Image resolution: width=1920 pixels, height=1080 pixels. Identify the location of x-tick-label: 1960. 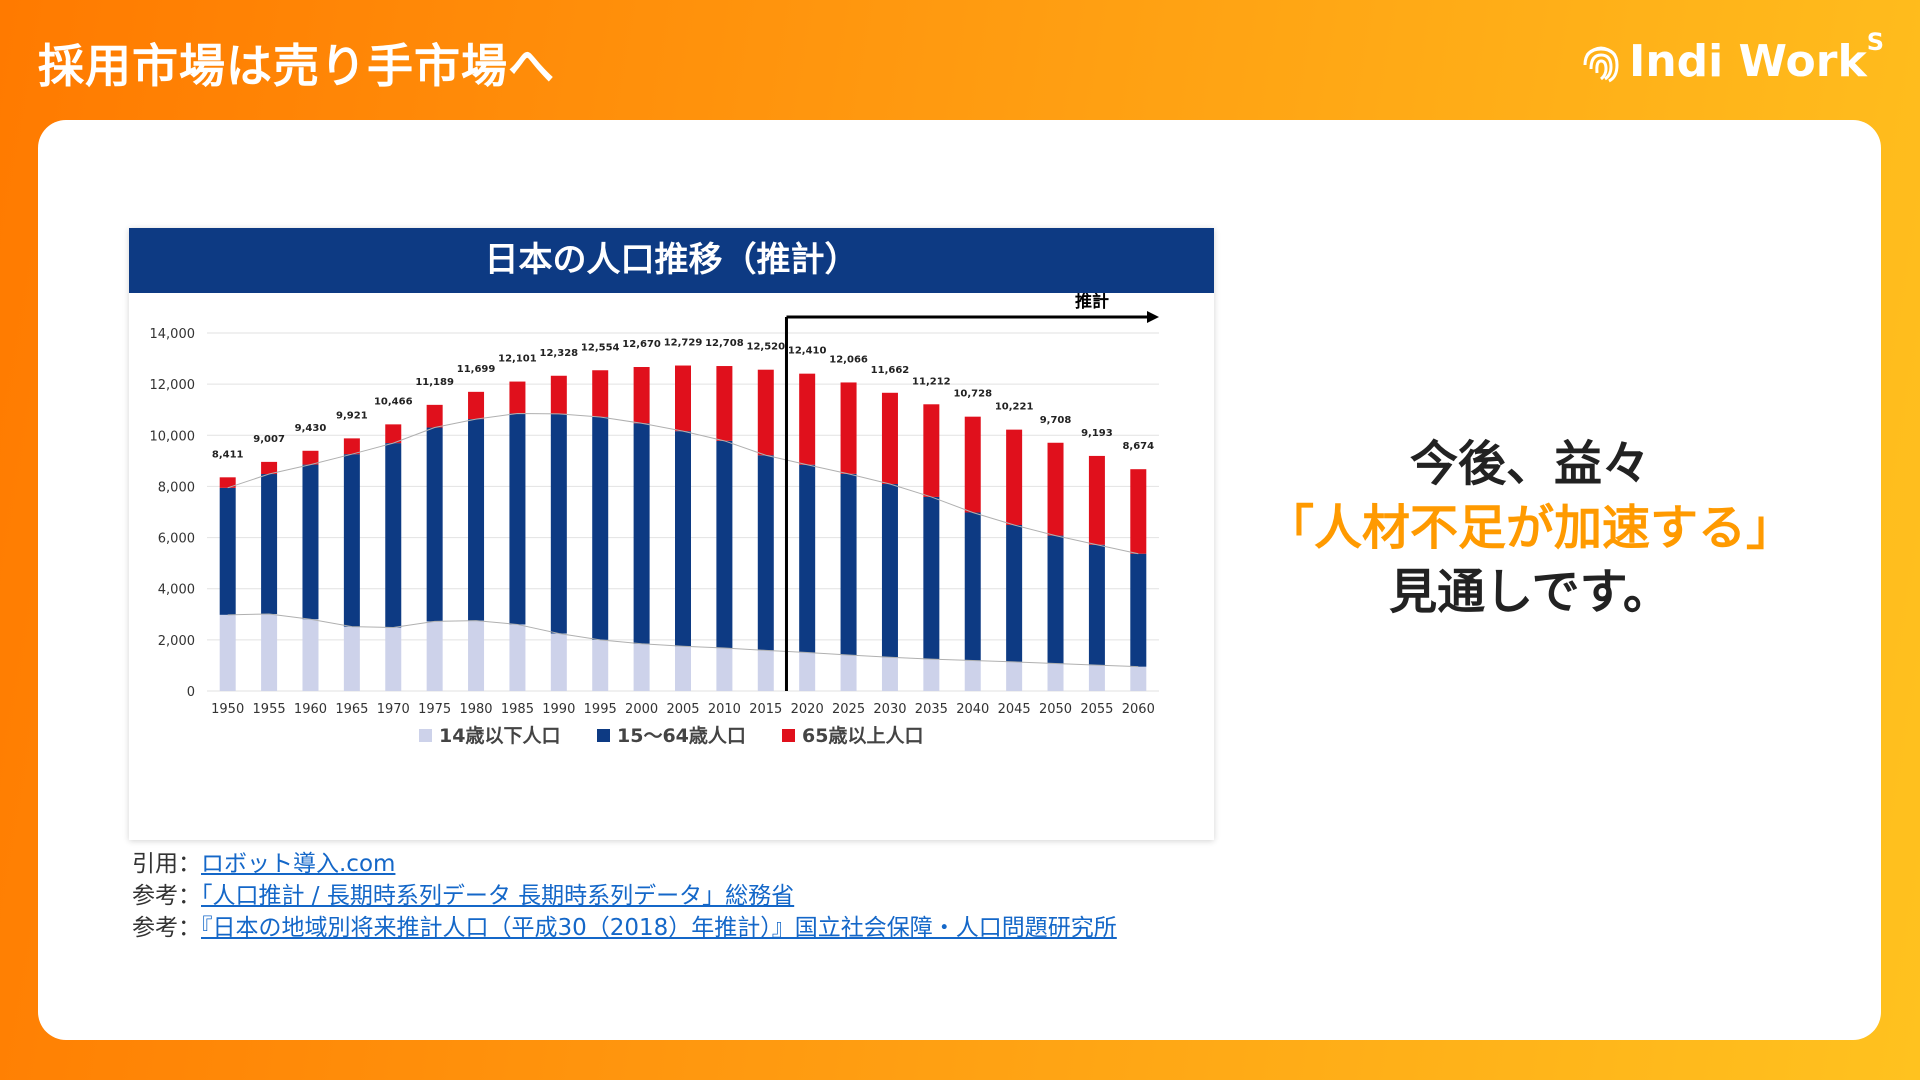
(310, 709).